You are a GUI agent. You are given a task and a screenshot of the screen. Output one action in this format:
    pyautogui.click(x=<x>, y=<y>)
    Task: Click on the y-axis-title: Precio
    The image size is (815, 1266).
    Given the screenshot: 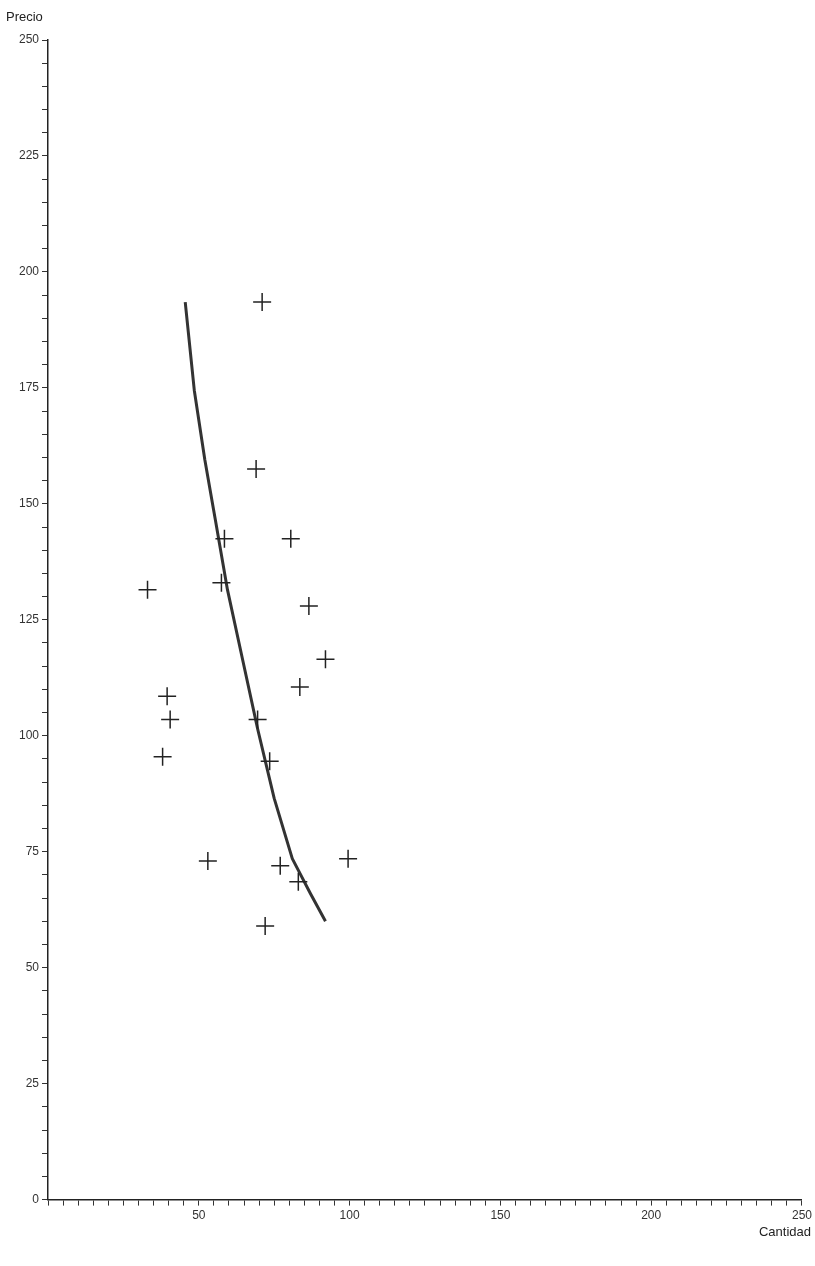 What is the action you would take?
    pyautogui.click(x=24, y=17)
    